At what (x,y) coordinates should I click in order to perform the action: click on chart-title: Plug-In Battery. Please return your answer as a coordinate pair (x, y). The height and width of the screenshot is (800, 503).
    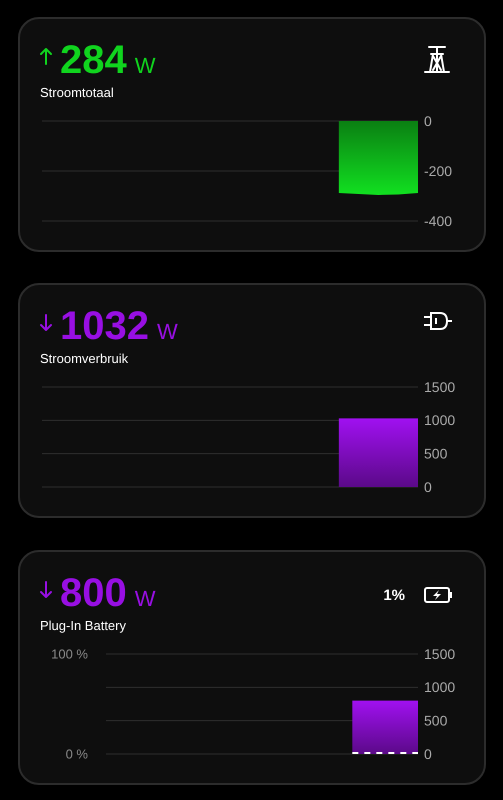
    Looking at the image, I should click on (83, 625).